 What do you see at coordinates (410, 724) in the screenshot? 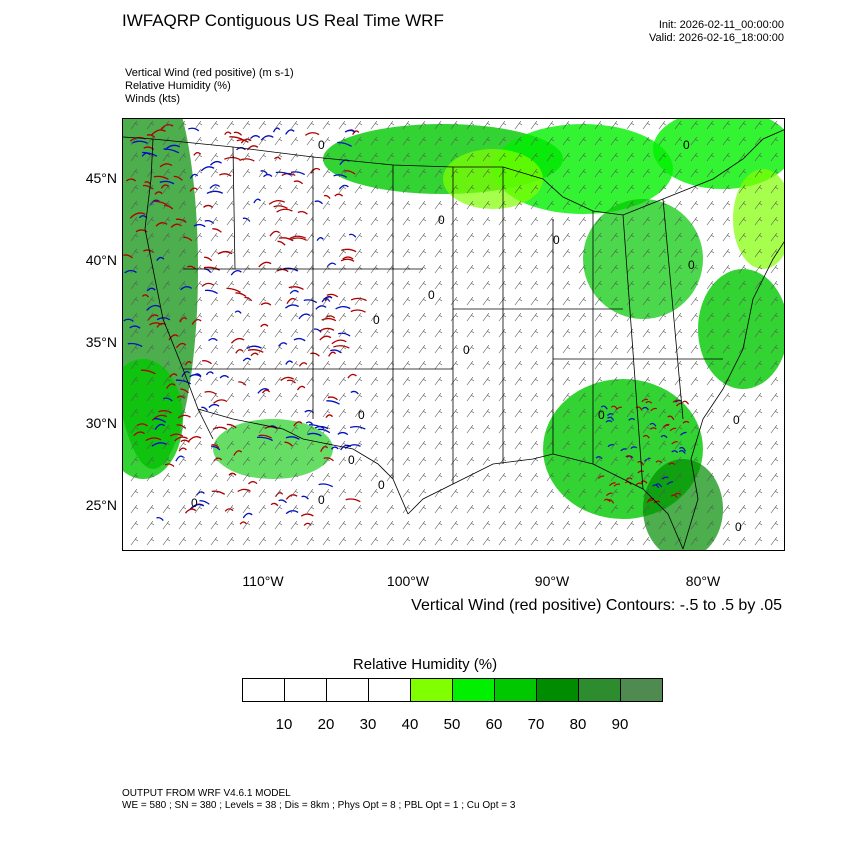
I see `colorbar-label: 40` at bounding box center [410, 724].